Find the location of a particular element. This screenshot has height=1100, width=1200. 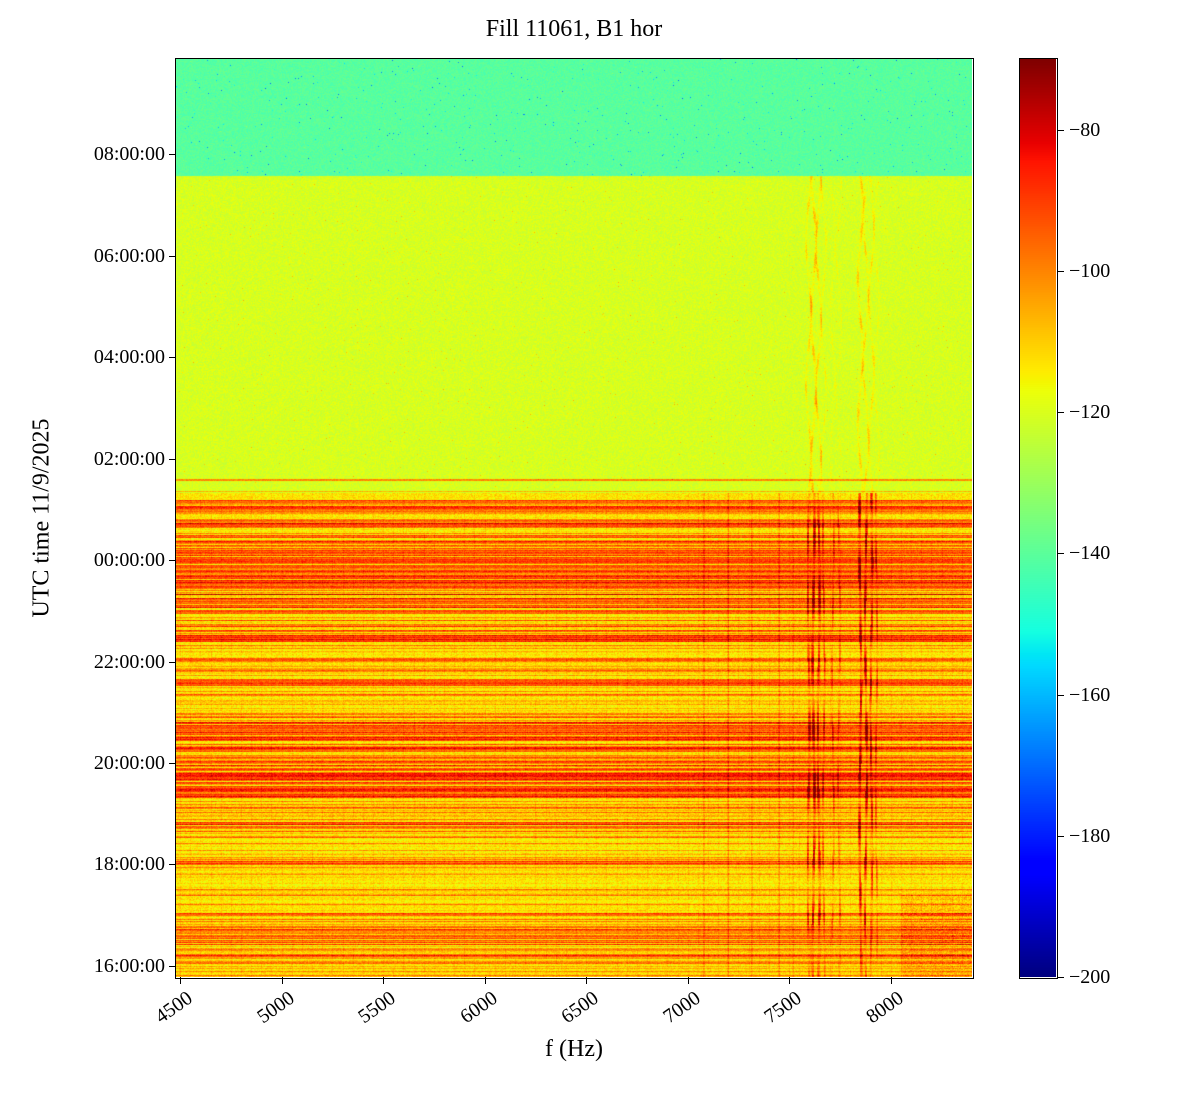

colorbar-border is located at coordinates (1038, 518).